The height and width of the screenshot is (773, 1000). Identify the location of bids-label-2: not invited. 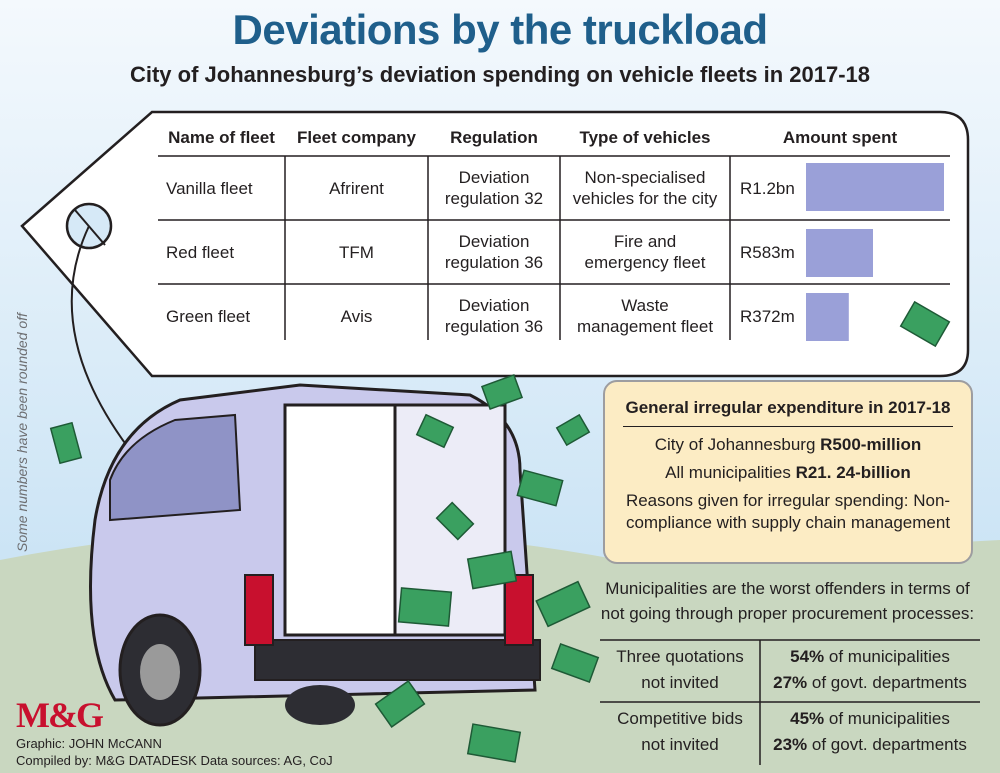
(680, 744).